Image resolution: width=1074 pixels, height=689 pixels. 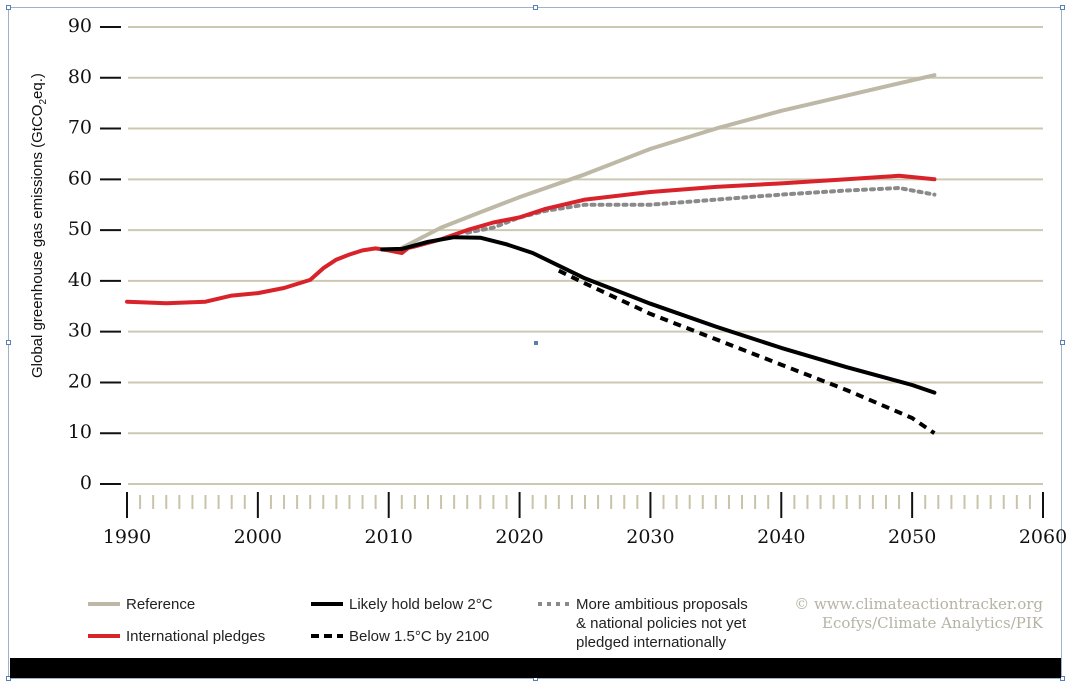 I want to click on resize-handle-bottom-left, so click(x=8, y=678).